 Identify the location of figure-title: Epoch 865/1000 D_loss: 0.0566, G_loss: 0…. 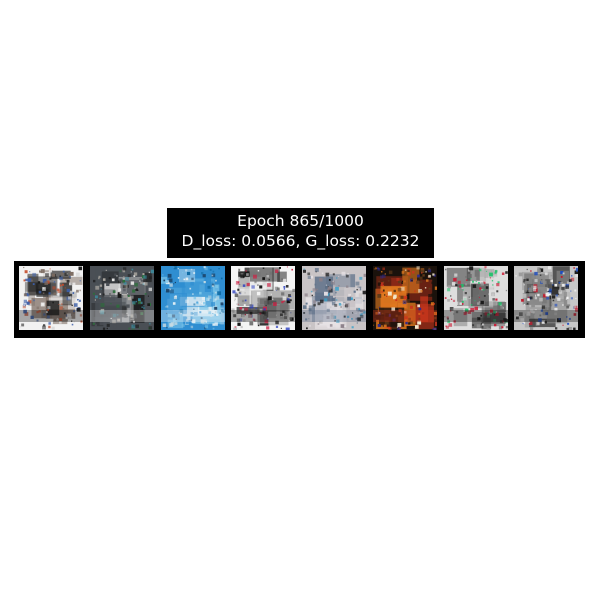
(300, 233).